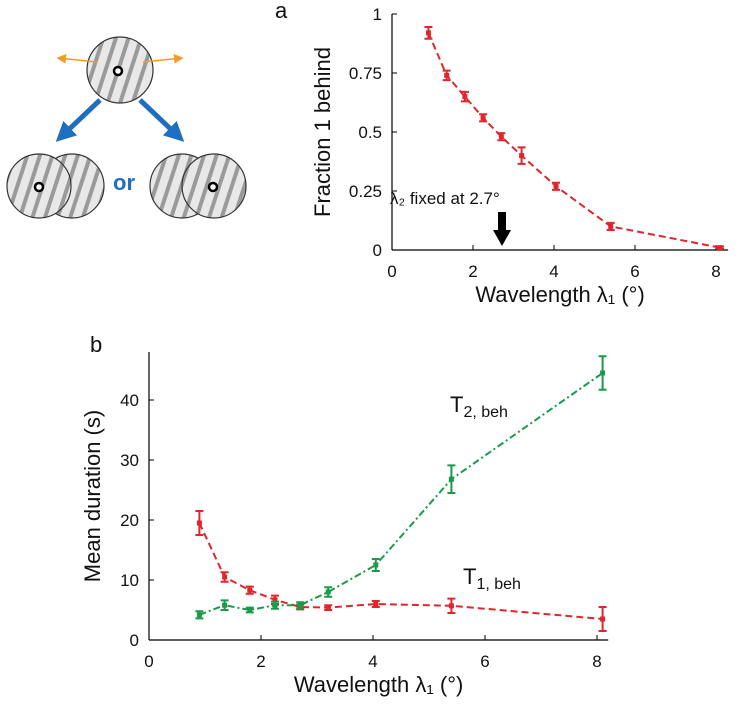 The height and width of the screenshot is (719, 750). I want to click on y-axis-label: Fraction 1 behind, so click(322, 132).